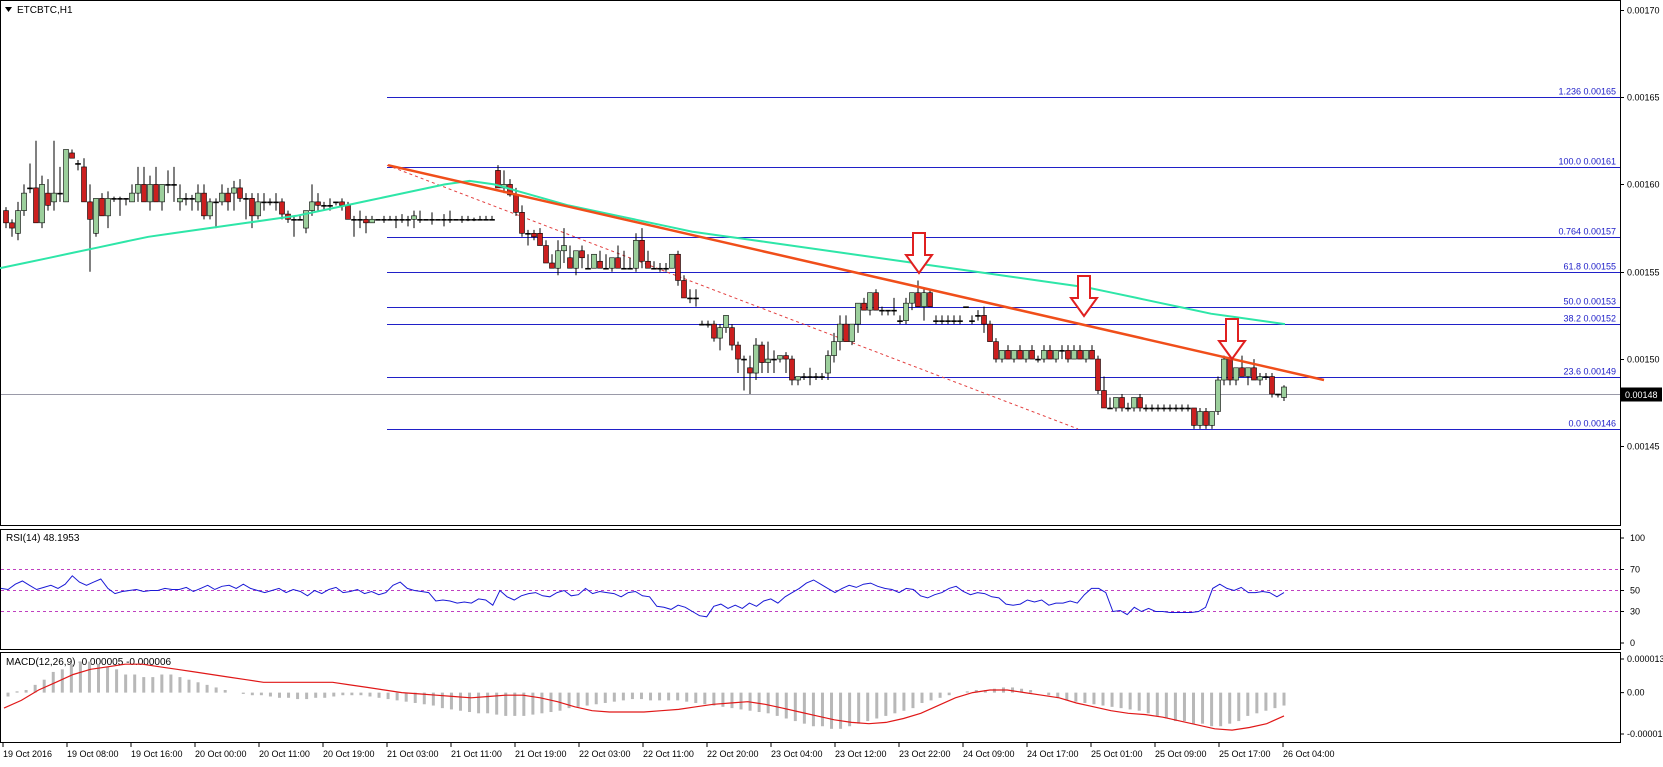 The height and width of the screenshot is (767, 1663). What do you see at coordinates (1589, 267) in the screenshot?
I see `fib-level-label: 61.8 0.00155` at bounding box center [1589, 267].